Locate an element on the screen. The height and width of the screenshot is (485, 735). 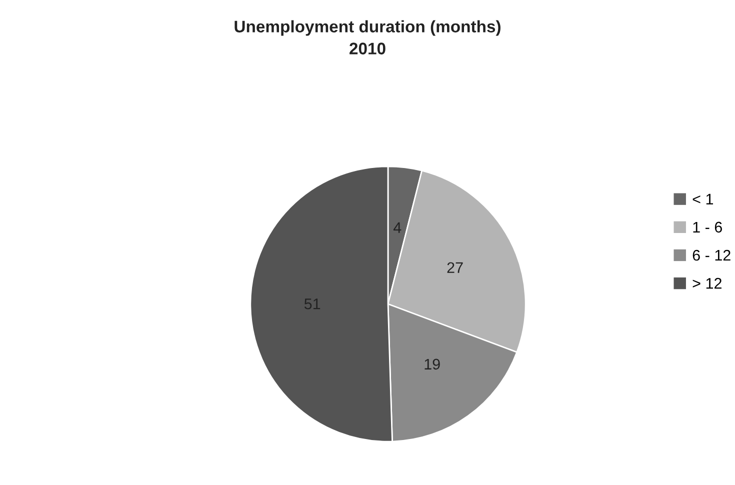
legend-label: > 12 is located at coordinates (707, 283).